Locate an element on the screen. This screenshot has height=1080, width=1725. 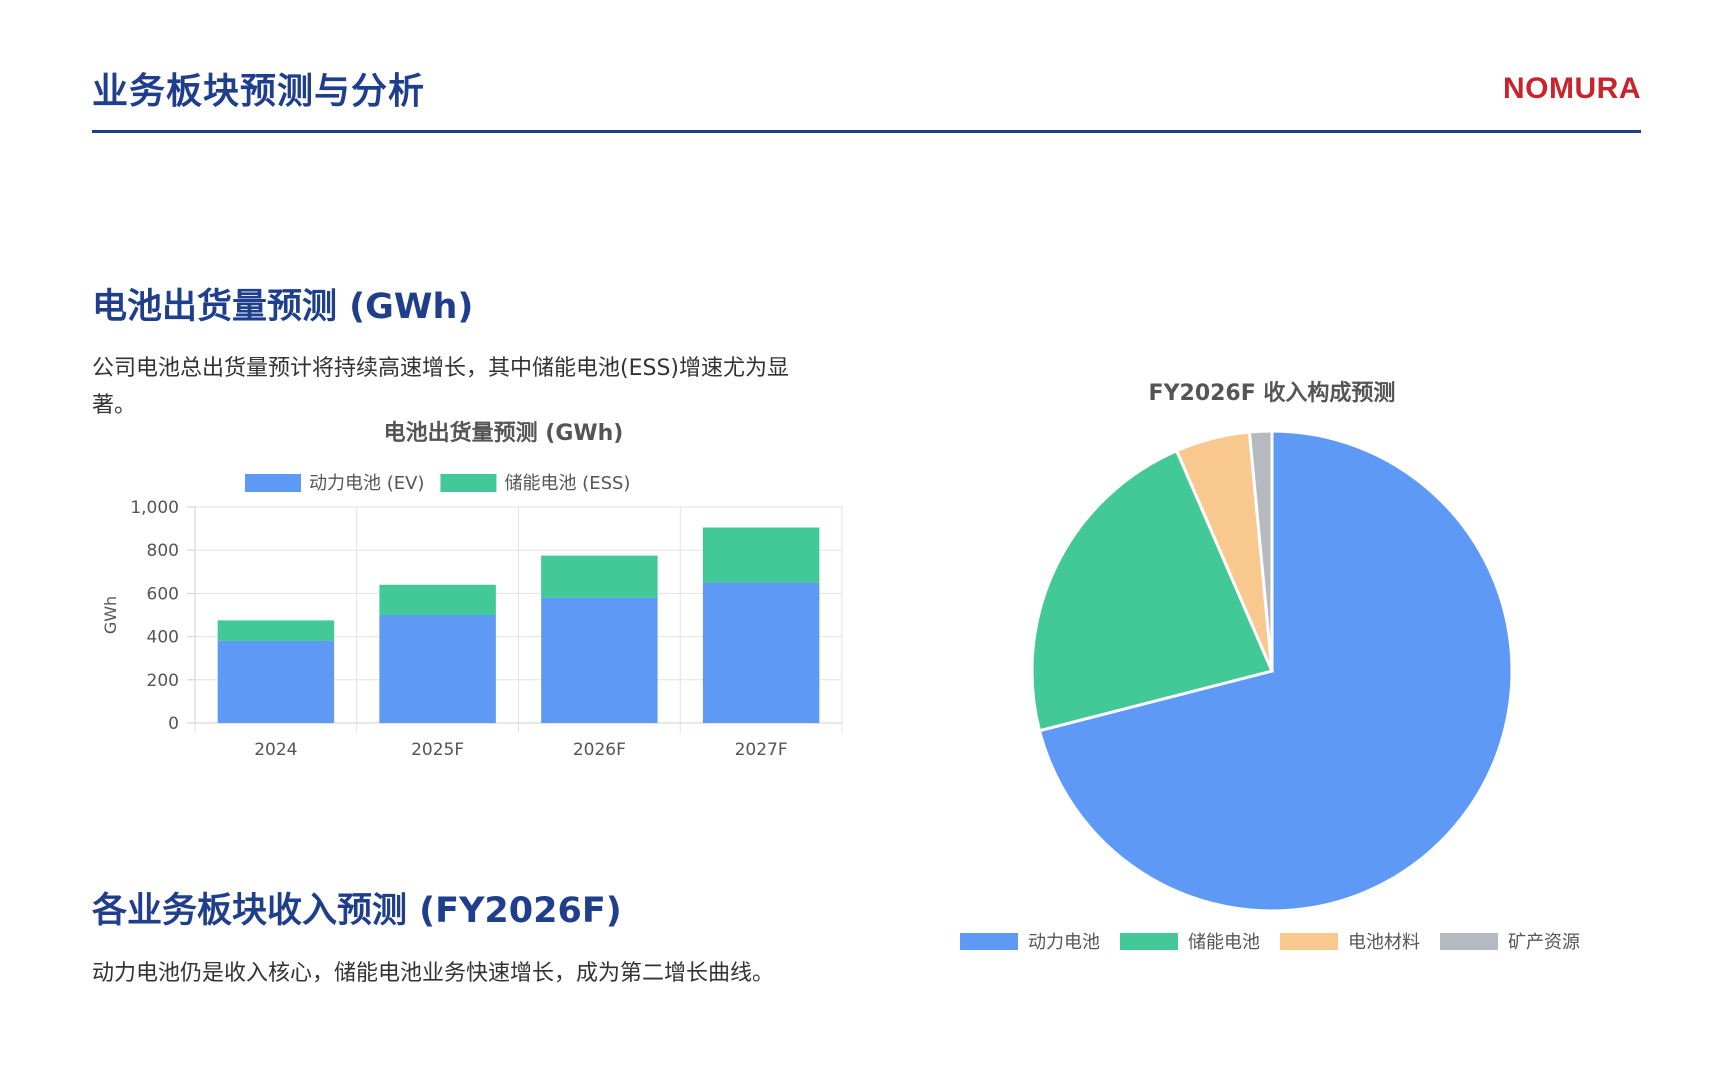
pie-legend-label-3: 矿产资源 is located at coordinates (1544, 942).